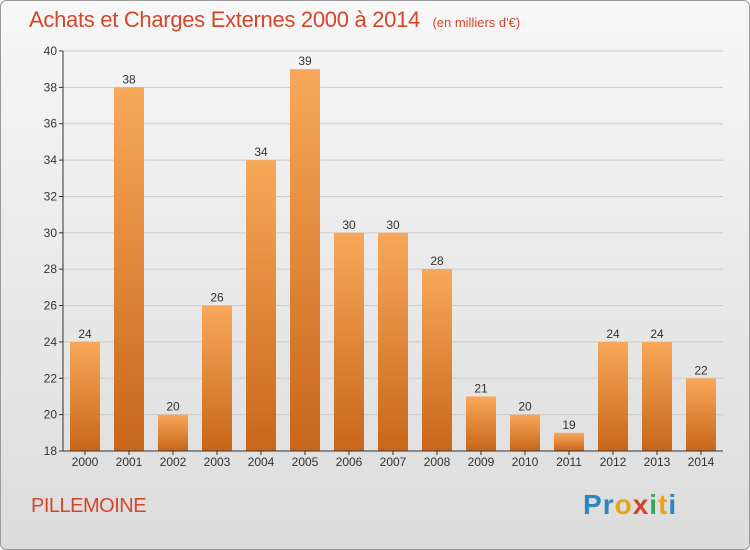 The width and height of the screenshot is (750, 550). What do you see at coordinates (481, 388) in the screenshot?
I see `bar-value-label: 21` at bounding box center [481, 388].